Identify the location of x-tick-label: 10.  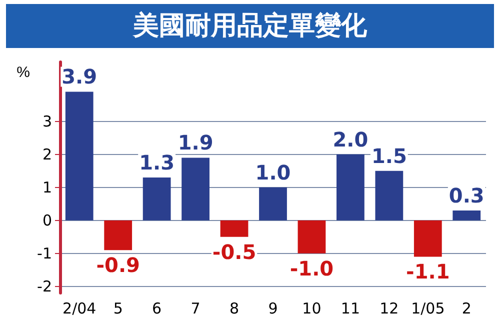
(312, 309).